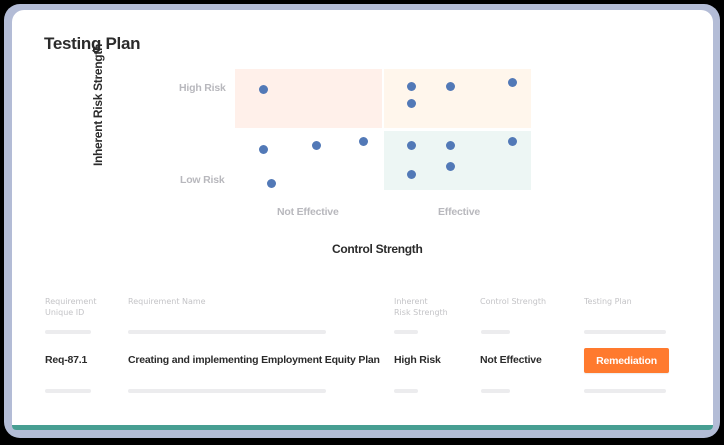 The image size is (724, 445). What do you see at coordinates (308, 212) in the screenshot?
I see `x-tick-not-effective: Not Effective` at bounding box center [308, 212].